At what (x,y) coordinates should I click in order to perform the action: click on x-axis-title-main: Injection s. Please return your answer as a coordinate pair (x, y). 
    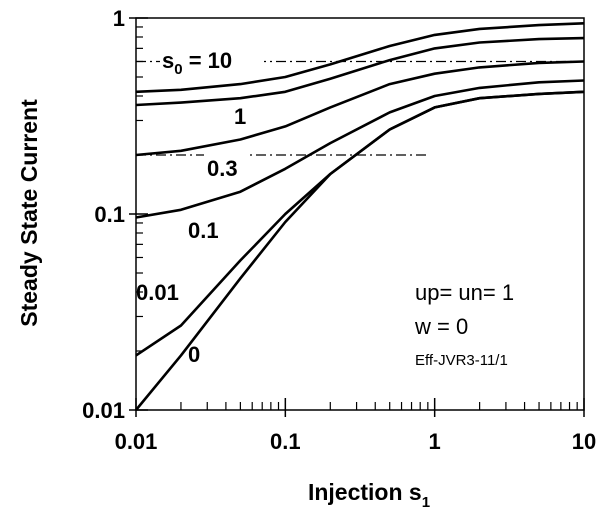
    Looking at the image, I should click on (365, 492).